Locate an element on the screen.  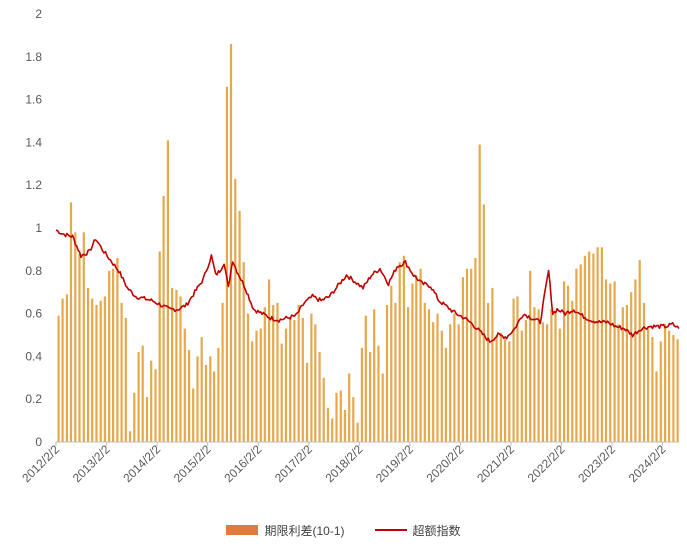
legend-label-bar: 期限利差(10-1) is located at coordinates (304, 530).